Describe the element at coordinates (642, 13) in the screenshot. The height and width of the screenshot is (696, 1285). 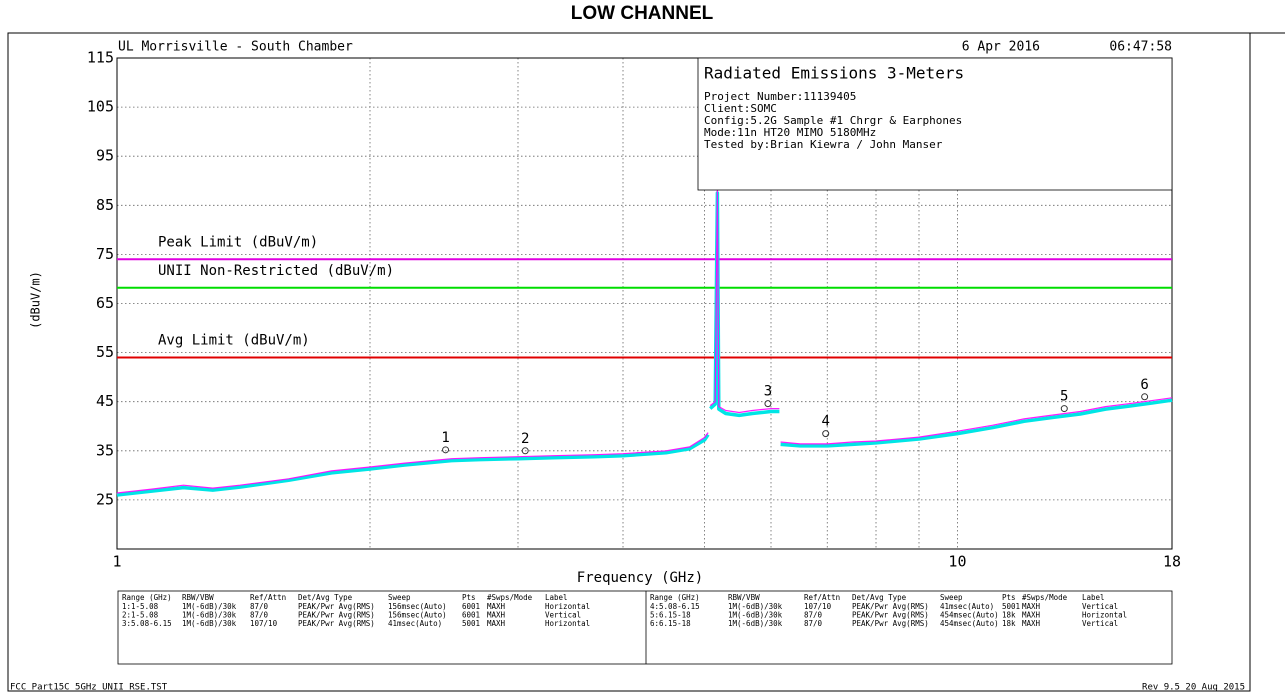
I see `chart-title: LOW CHANNEL` at that location.